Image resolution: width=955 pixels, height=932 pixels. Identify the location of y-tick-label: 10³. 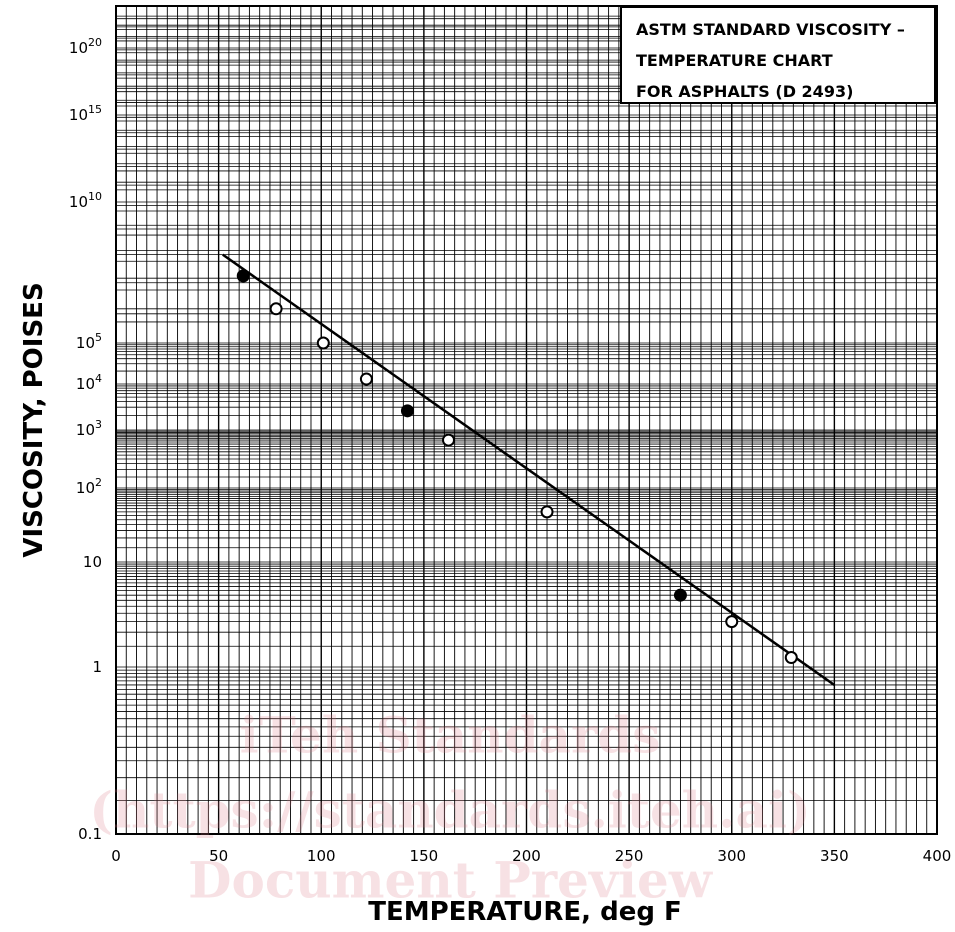
(89, 428).